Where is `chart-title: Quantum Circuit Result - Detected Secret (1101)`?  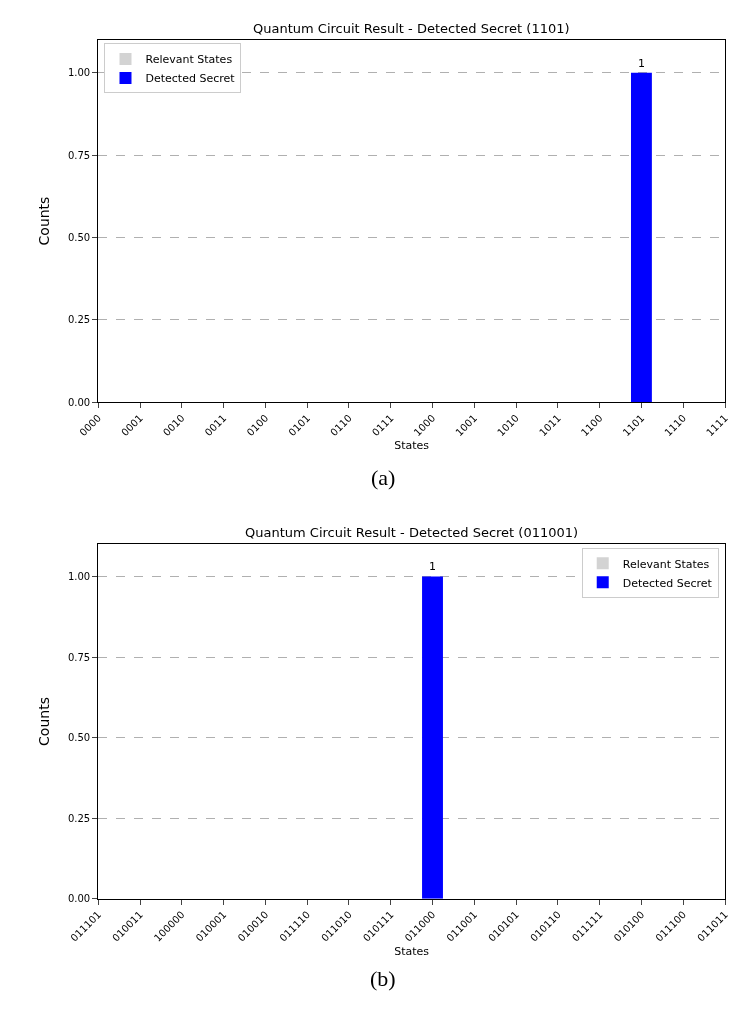
chart-title: Quantum Circuit Result - Detected Secret (1101) is located at coordinates (411, 28).